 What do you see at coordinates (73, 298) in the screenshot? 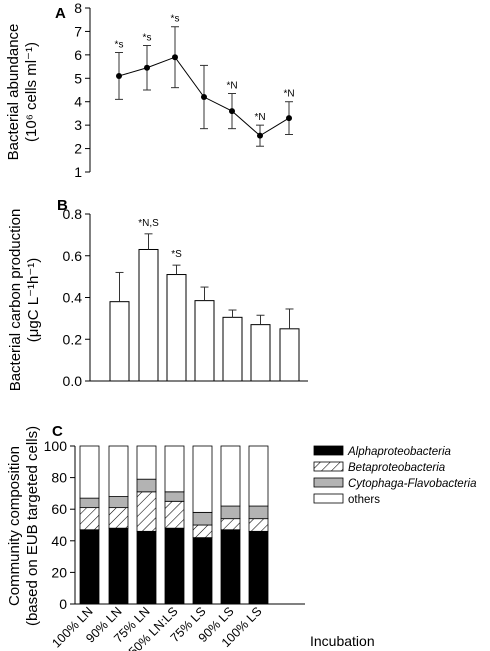
I see `panel-b-y-tick-label: 0.4` at bounding box center [73, 298].